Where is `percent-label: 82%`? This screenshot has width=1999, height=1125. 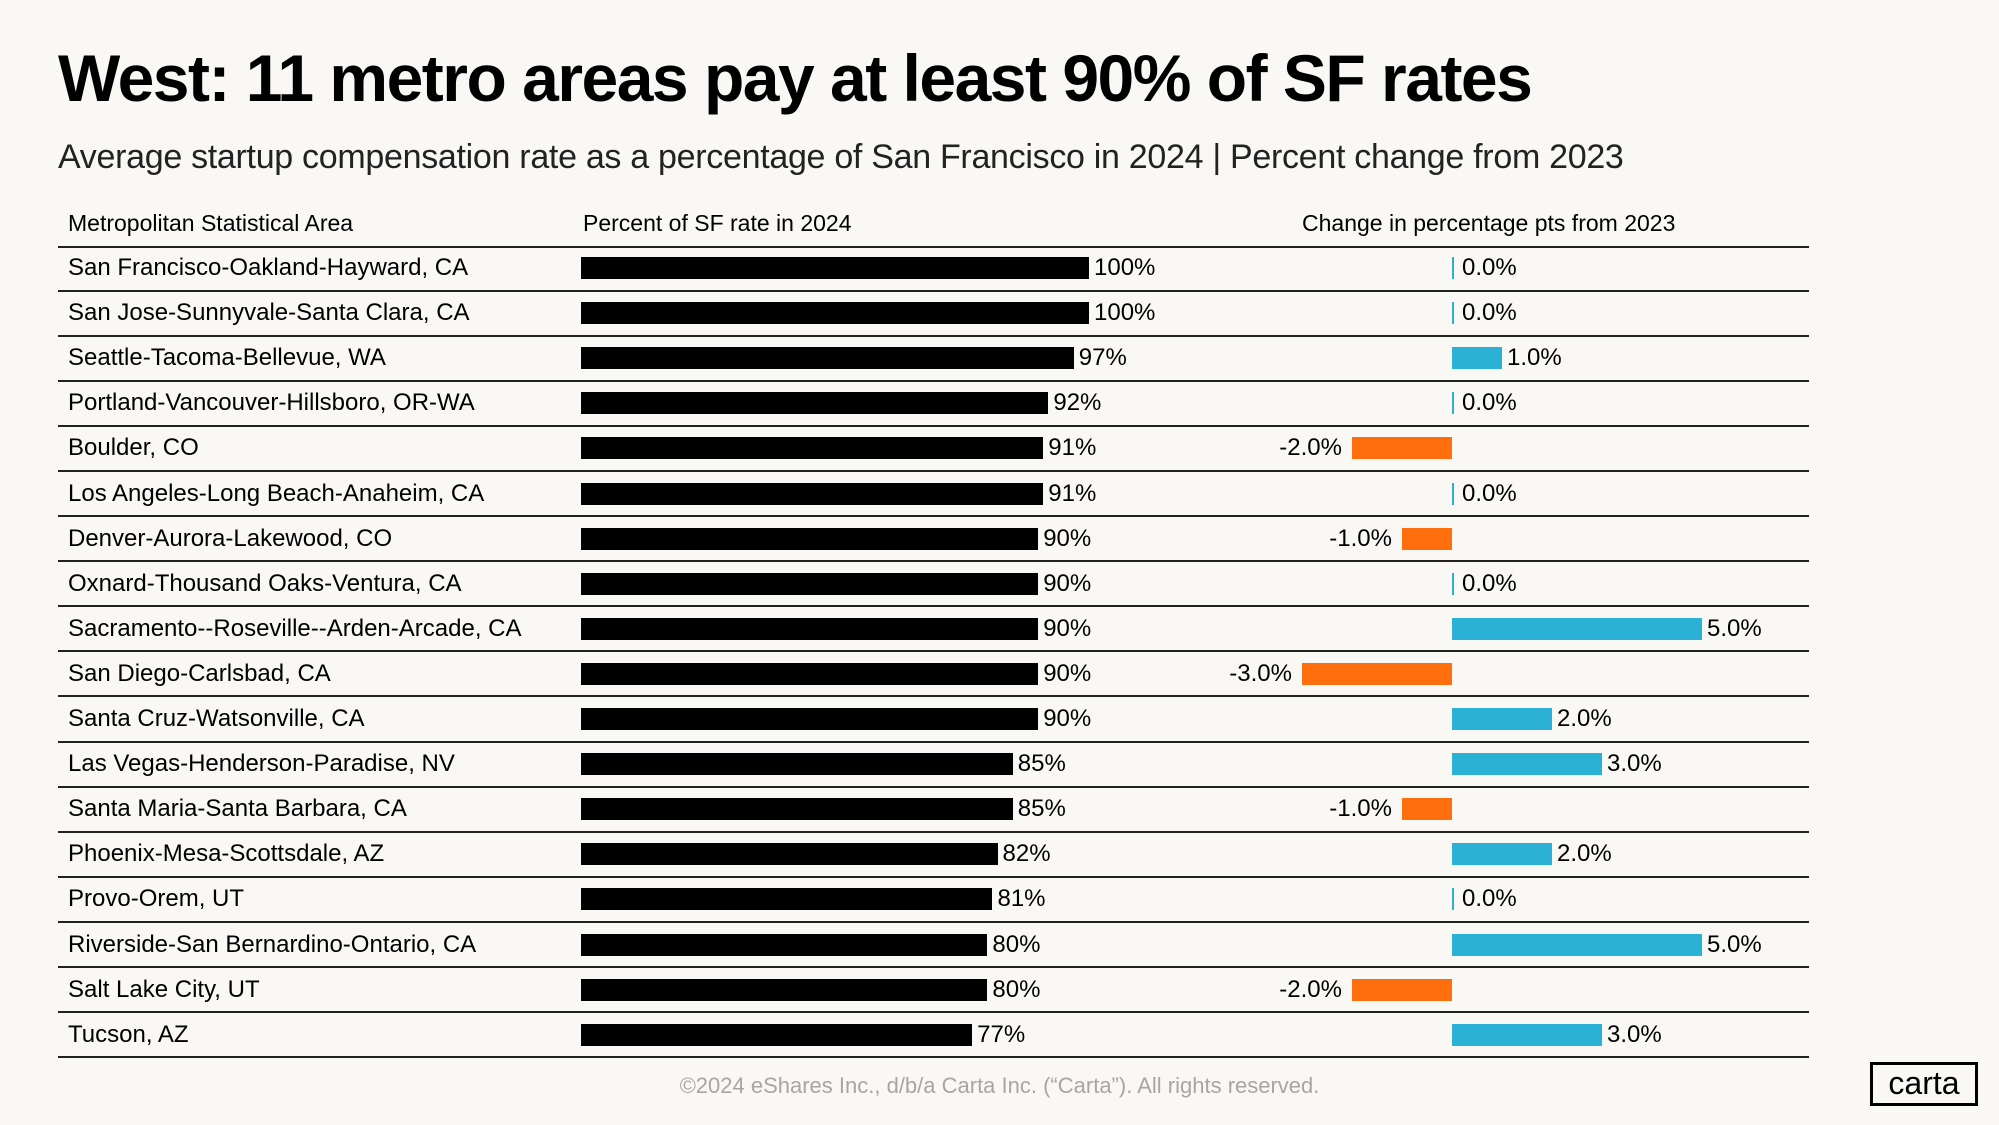 percent-label: 82% is located at coordinates (1026, 854).